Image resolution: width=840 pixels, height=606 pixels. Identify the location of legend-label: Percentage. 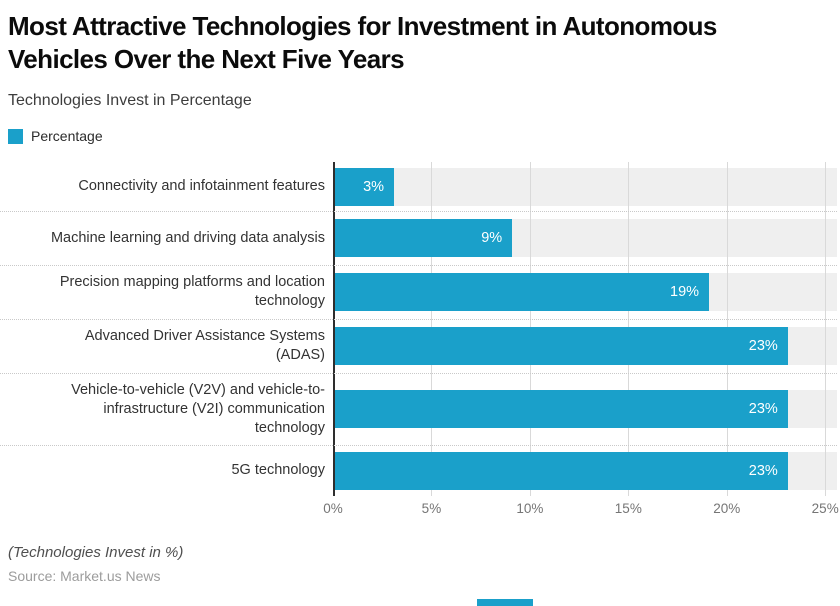
(67, 136).